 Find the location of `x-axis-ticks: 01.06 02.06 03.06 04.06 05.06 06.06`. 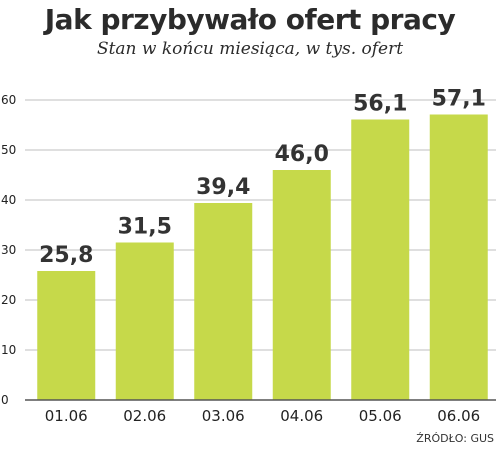

x-axis-ticks: 01.06 02.06 03.06 04.06 05.06 06.06 is located at coordinates (262, 416).